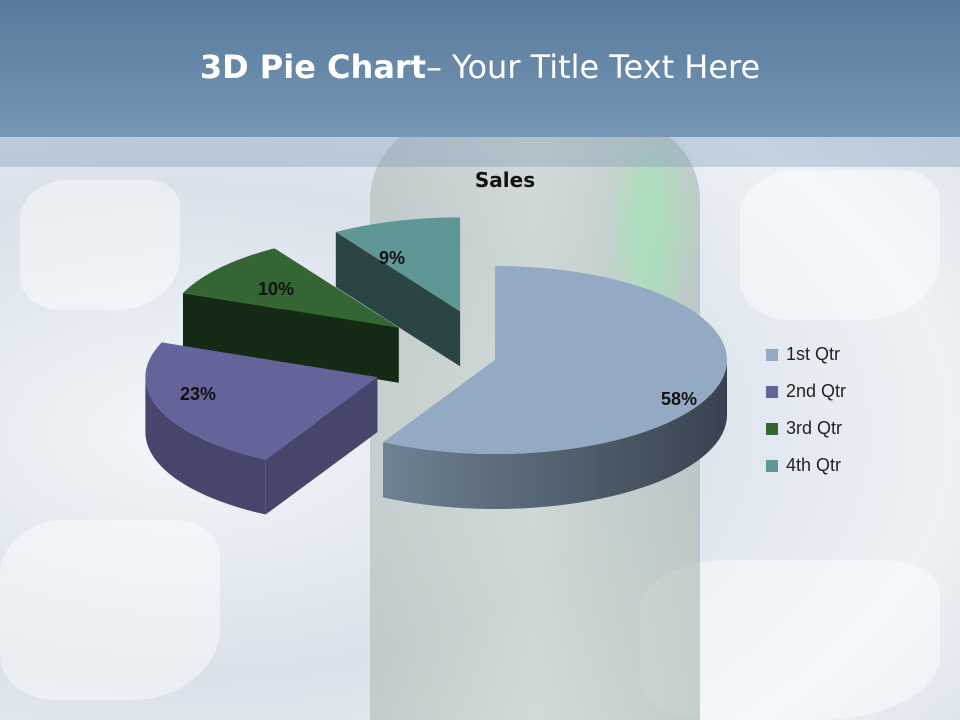 This screenshot has width=960, height=720. I want to click on data-label-3rd-qtr: 10%, so click(276, 289).